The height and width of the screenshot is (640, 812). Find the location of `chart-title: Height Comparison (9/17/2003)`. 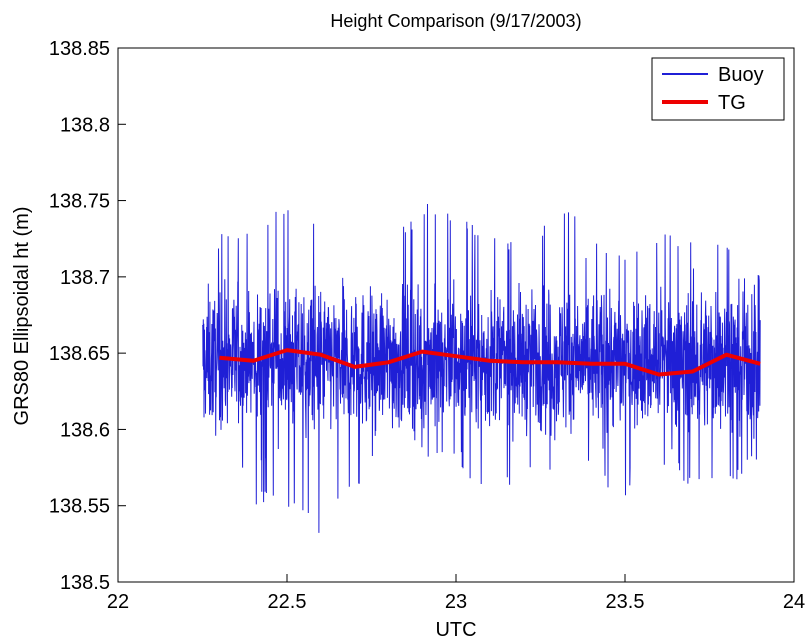

chart-title: Height Comparison (9/17/2003) is located at coordinates (455, 21).